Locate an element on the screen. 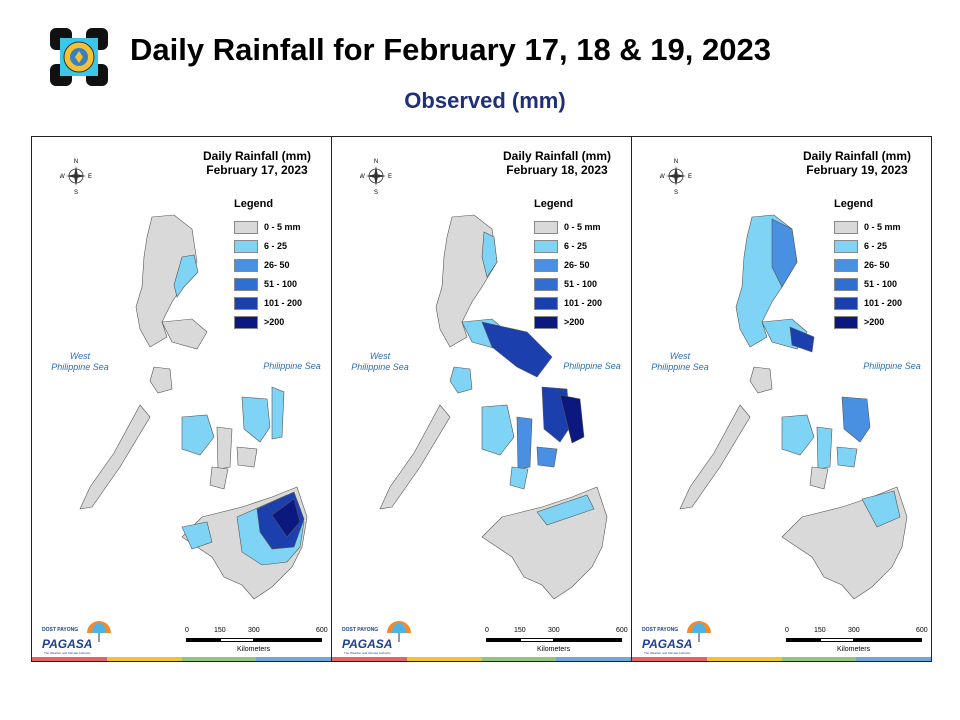 This screenshot has width=960, height=720. scale-unit: Kilometers is located at coordinates (554, 649).